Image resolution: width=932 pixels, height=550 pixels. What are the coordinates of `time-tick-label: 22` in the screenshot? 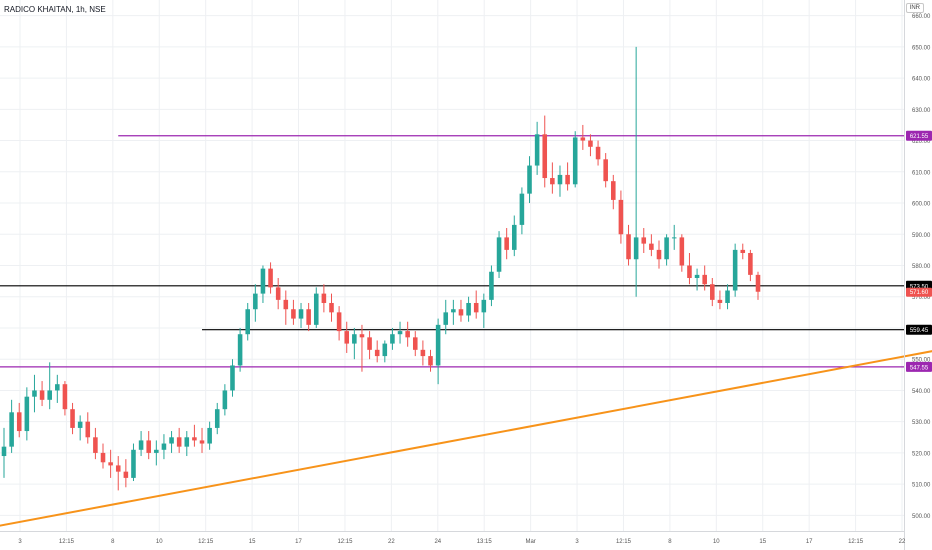 It's located at (902, 542).